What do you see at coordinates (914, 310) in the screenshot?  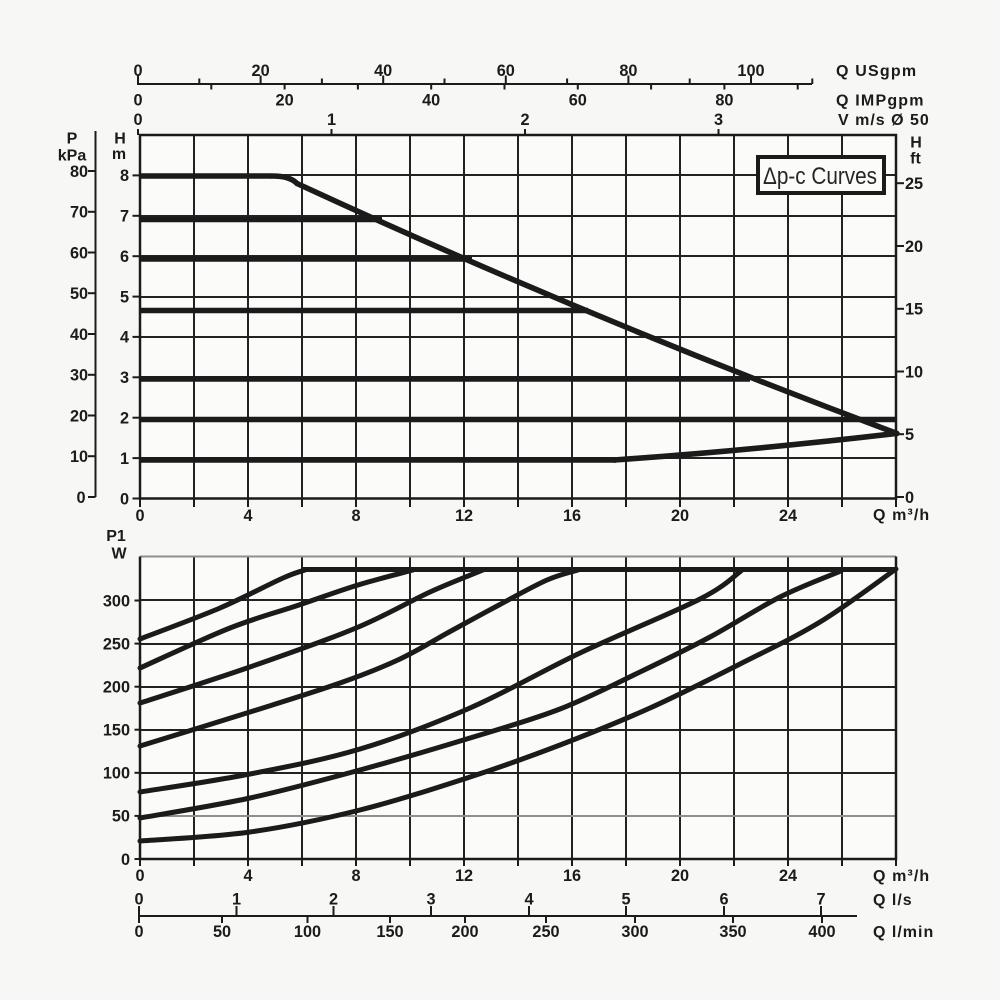 I see `svg-text: 15` at bounding box center [914, 310].